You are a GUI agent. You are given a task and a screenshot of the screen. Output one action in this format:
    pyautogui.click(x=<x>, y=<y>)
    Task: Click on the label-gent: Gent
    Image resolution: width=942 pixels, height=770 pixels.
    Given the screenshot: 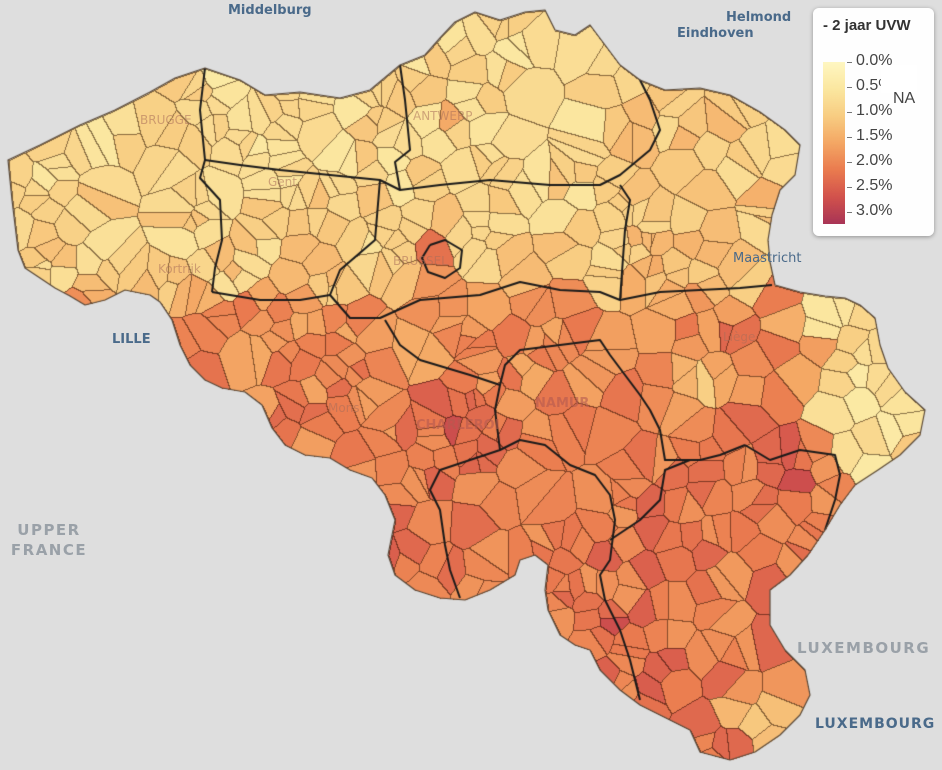 What is the action you would take?
    pyautogui.click(x=282, y=182)
    